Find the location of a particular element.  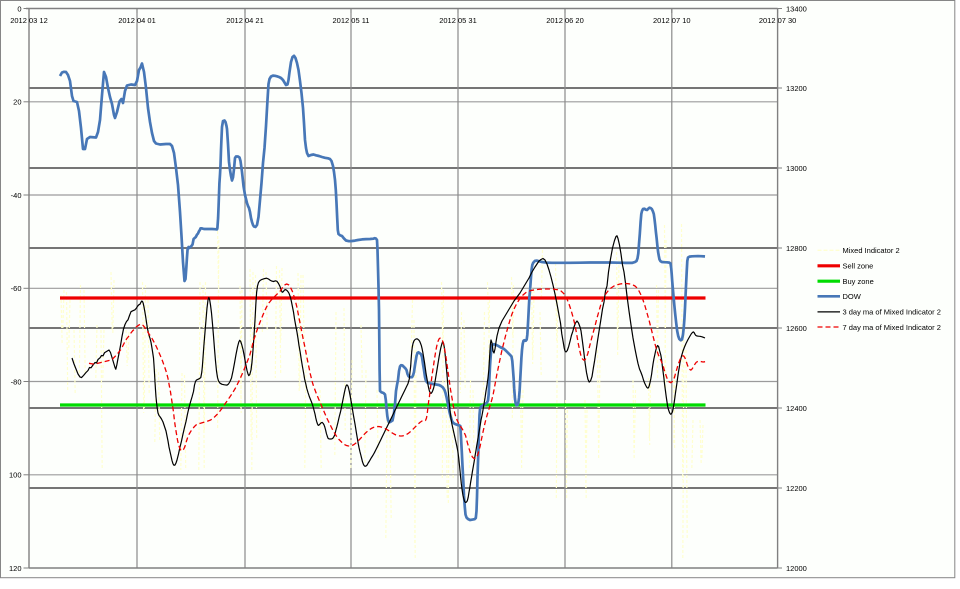

svg-text: 2012 03 12 is located at coordinates (29, 20).